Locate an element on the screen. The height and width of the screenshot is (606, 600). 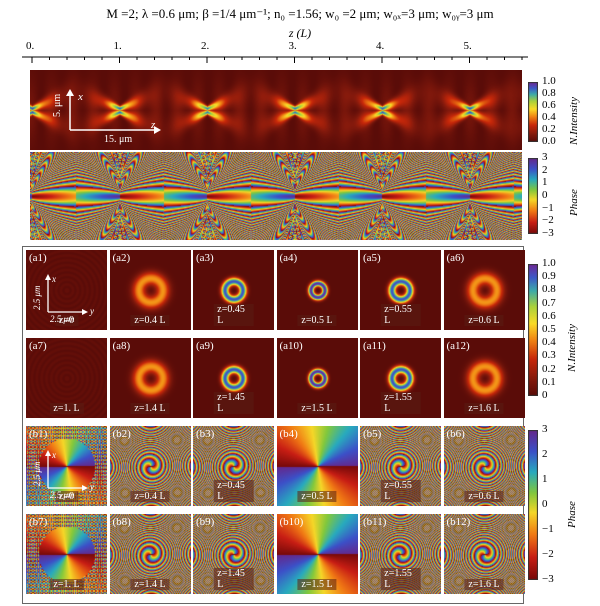
panel-label: (a4) is located at coordinates (288, 258).